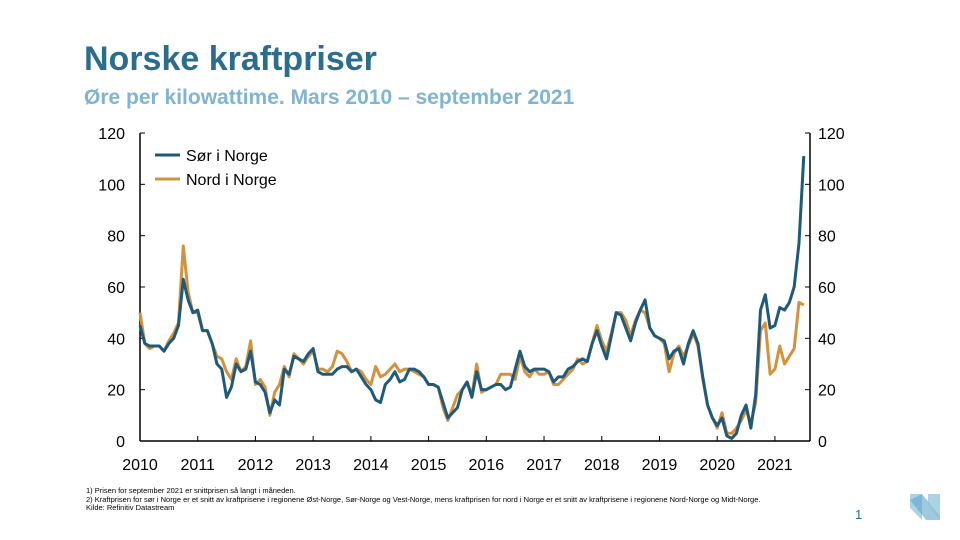 The height and width of the screenshot is (540, 960). I want to click on y-tick-label-left: 0, so click(120, 442).